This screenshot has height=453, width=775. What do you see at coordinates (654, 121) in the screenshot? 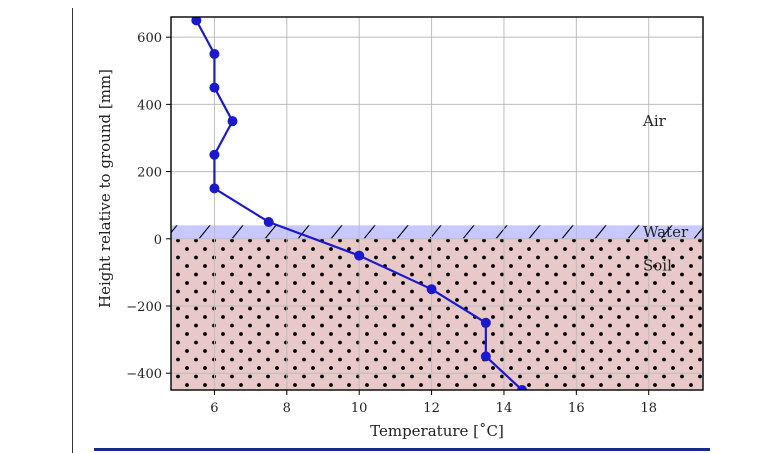
I see `region-label-air: Air` at bounding box center [654, 121].